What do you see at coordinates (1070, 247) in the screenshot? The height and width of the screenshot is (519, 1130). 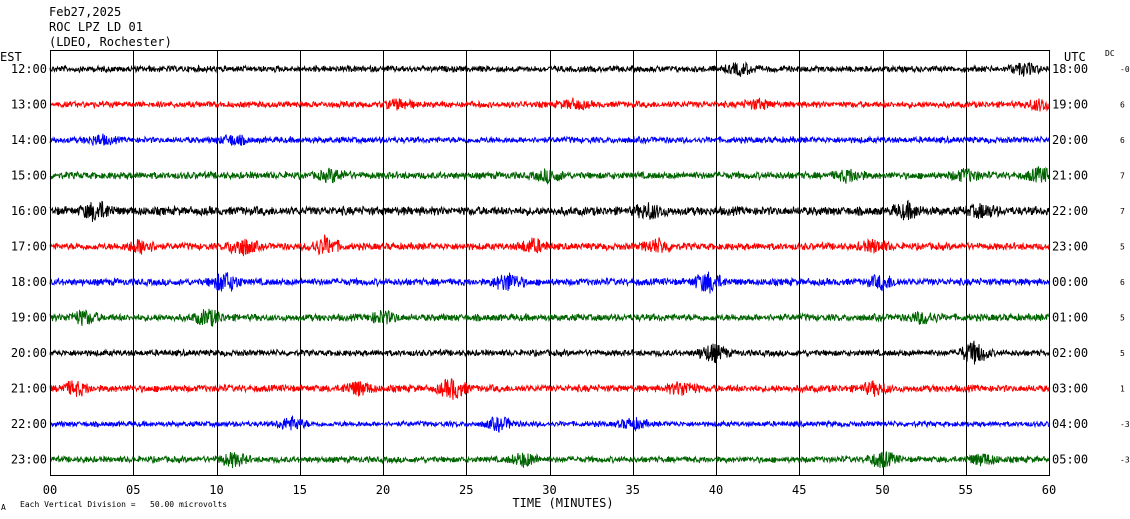 I see `utc-label-5: 23:00` at bounding box center [1070, 247].